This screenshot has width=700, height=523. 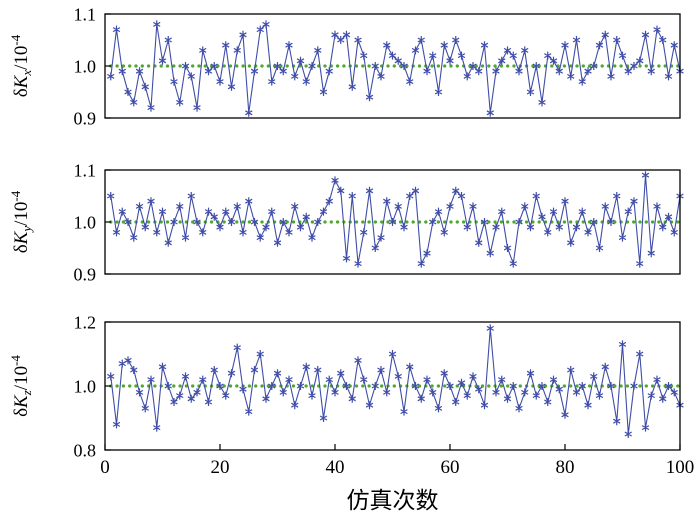 What do you see at coordinates (565, 467) in the screenshot?
I see `x-tick-label: 80` at bounding box center [565, 467].